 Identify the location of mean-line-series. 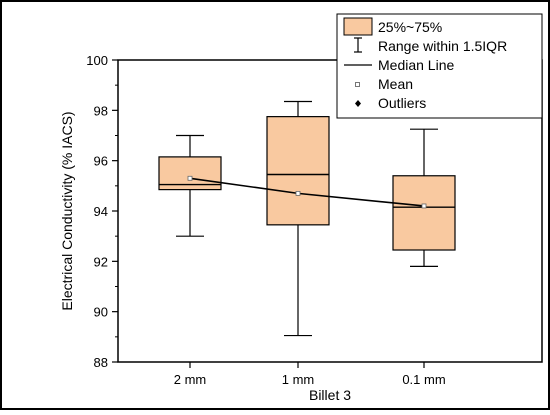
(307, 192).